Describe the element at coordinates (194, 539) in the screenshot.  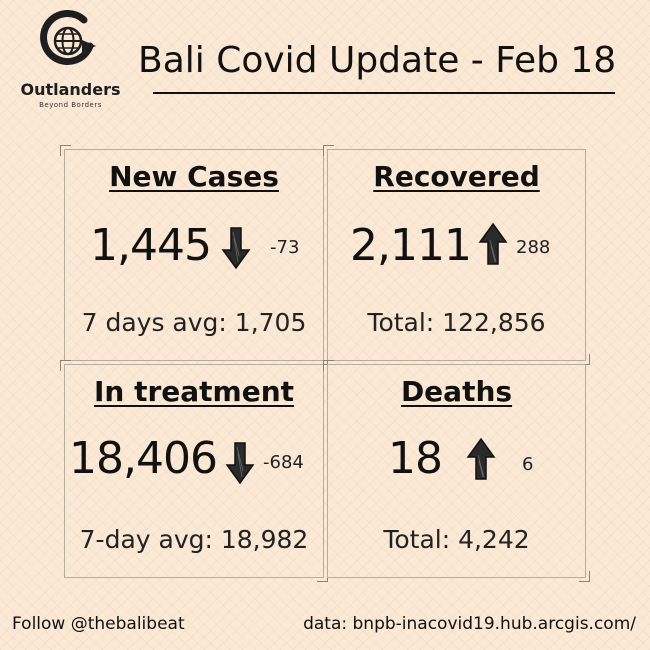
I see `in-treatment-average: 7-day avg: 18,982` at that location.